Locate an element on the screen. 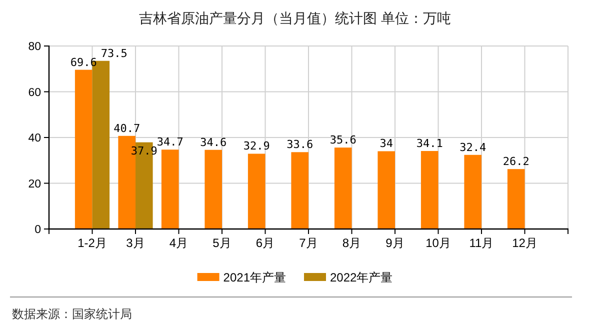 The image size is (590, 330). x-tick-label: 10月 is located at coordinates (438, 243).